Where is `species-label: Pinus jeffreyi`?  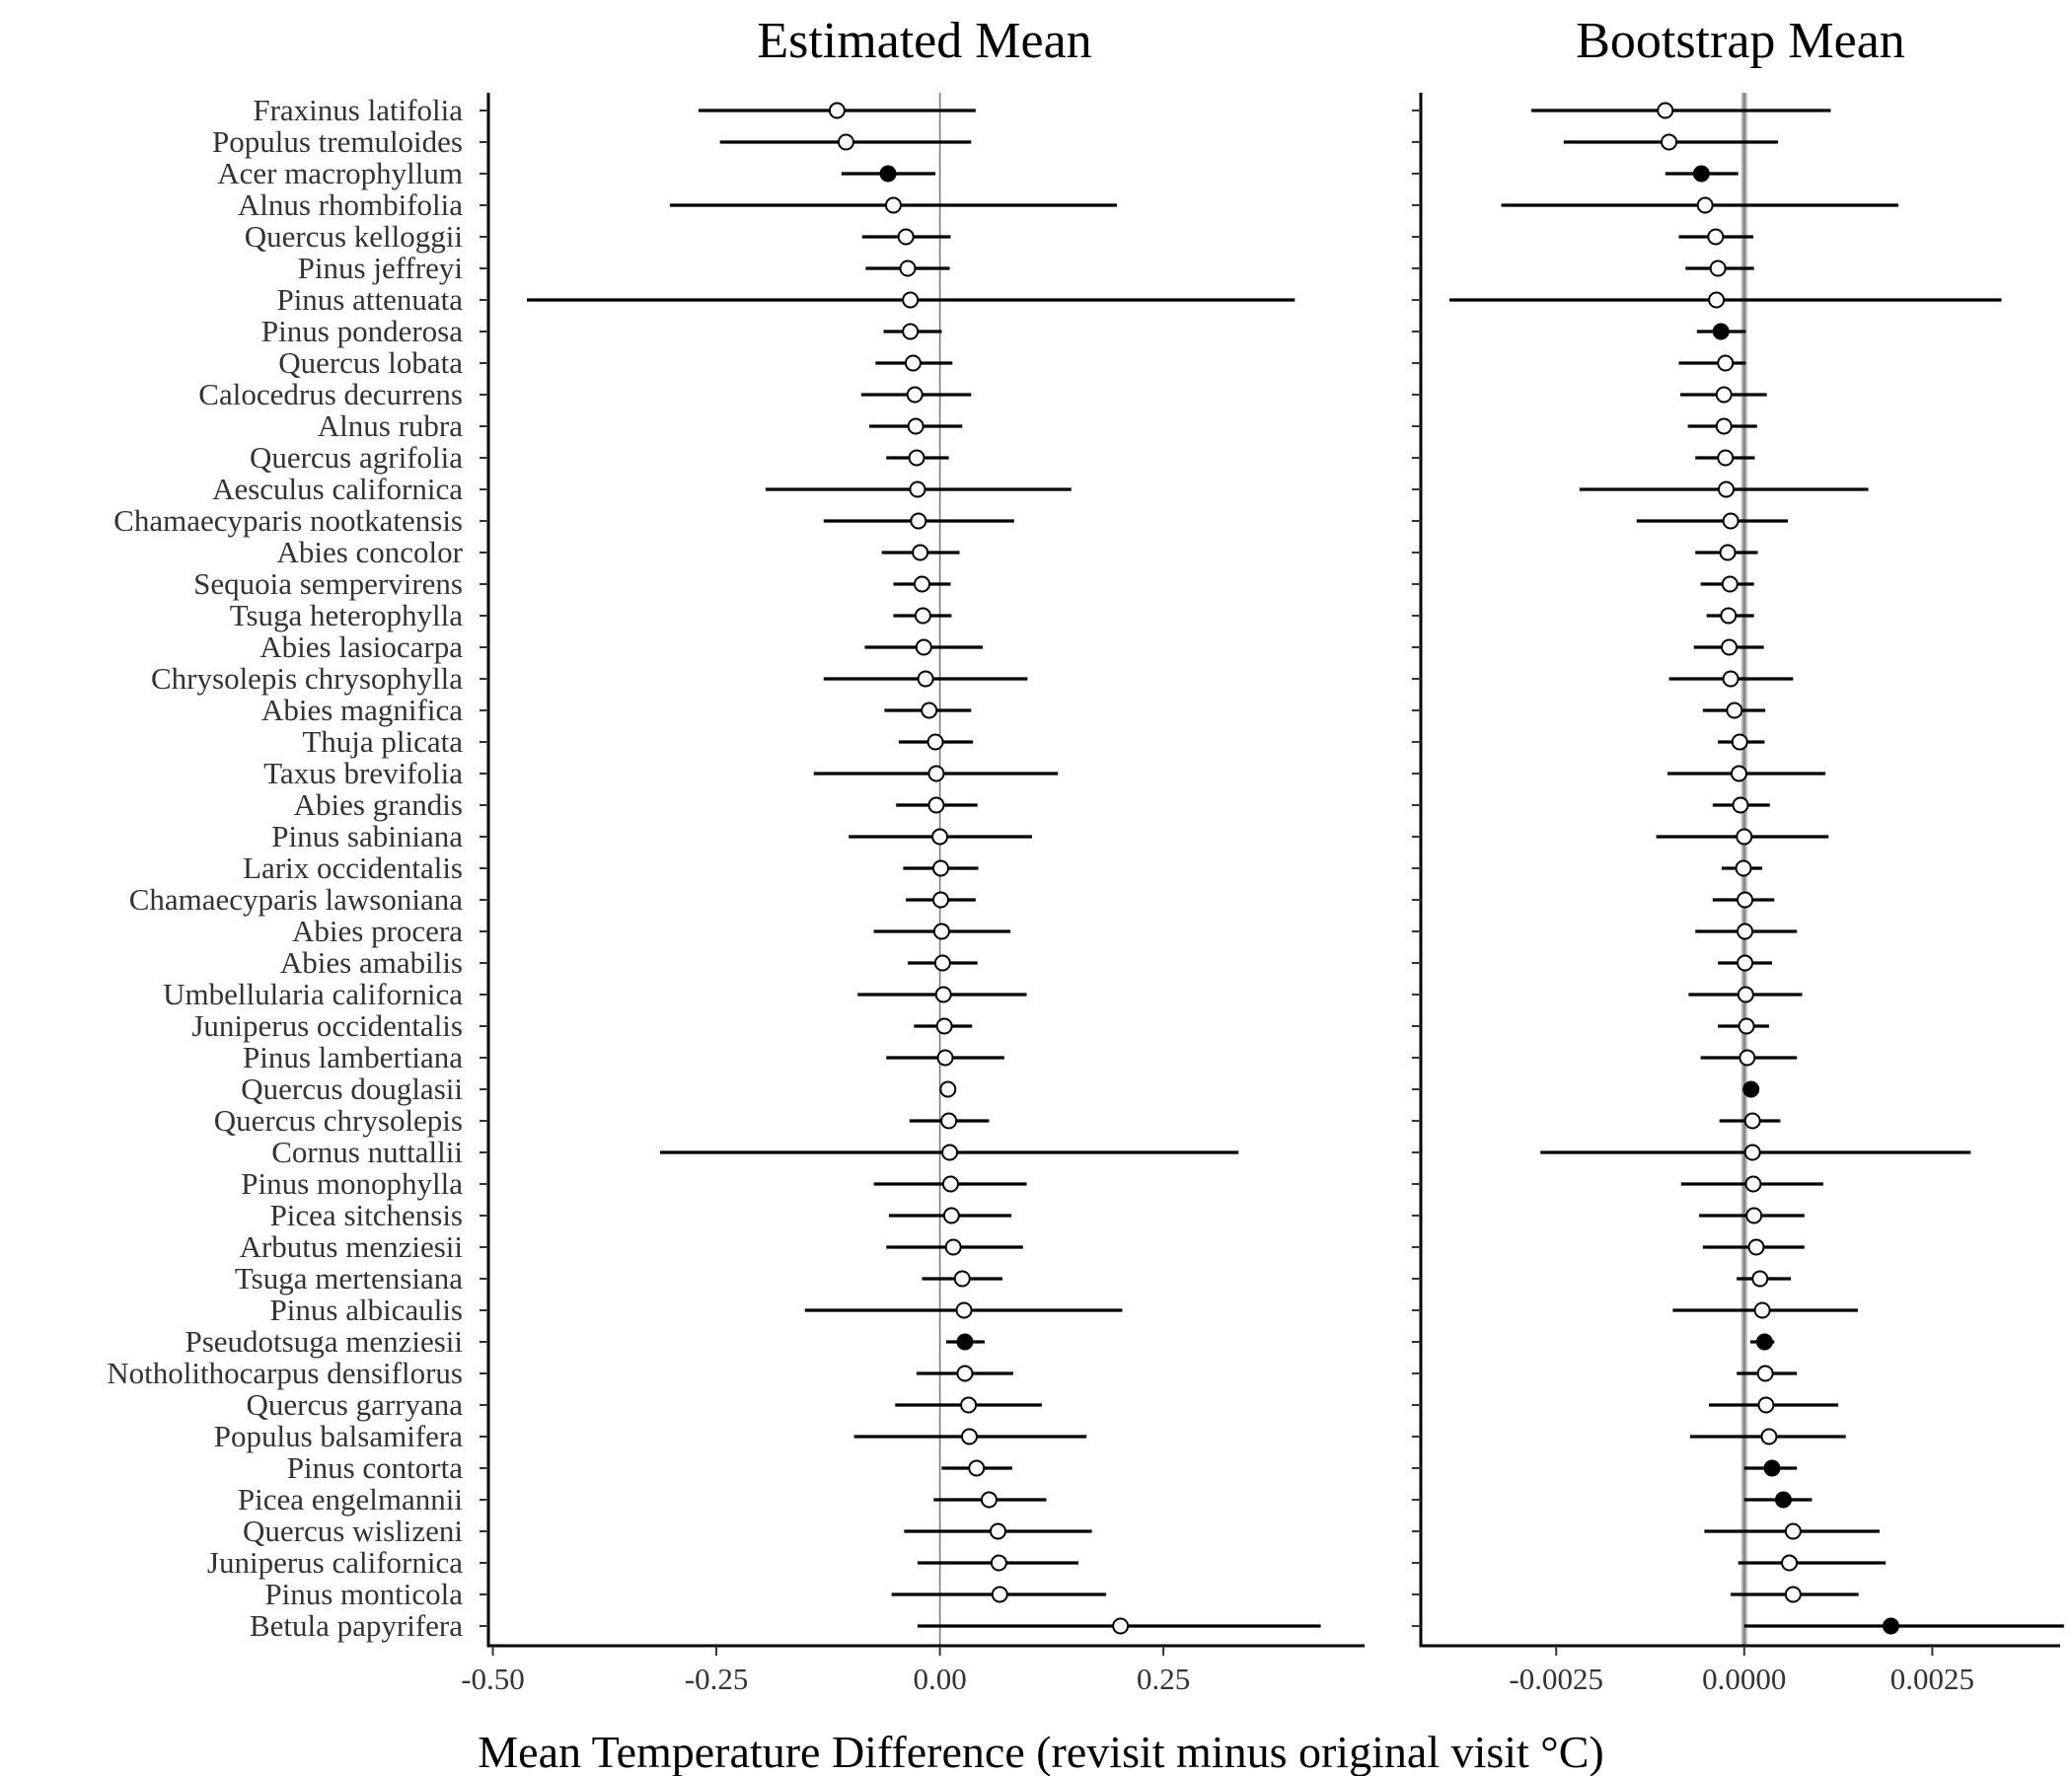
species-label: Pinus jeffreyi is located at coordinates (381, 268).